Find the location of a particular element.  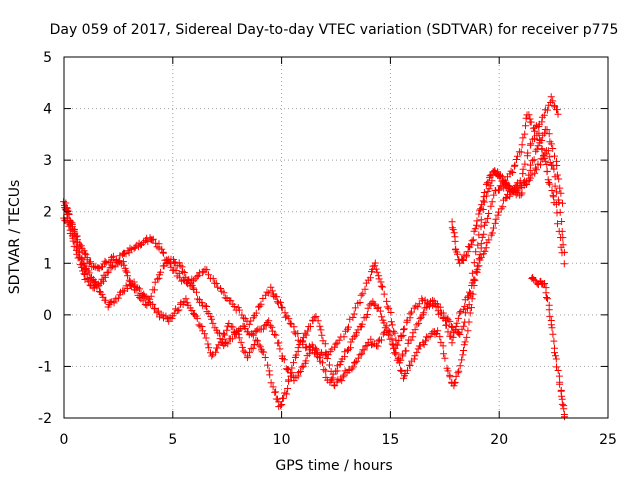

y-tick-label: 1 is located at coordinates (47, 264).